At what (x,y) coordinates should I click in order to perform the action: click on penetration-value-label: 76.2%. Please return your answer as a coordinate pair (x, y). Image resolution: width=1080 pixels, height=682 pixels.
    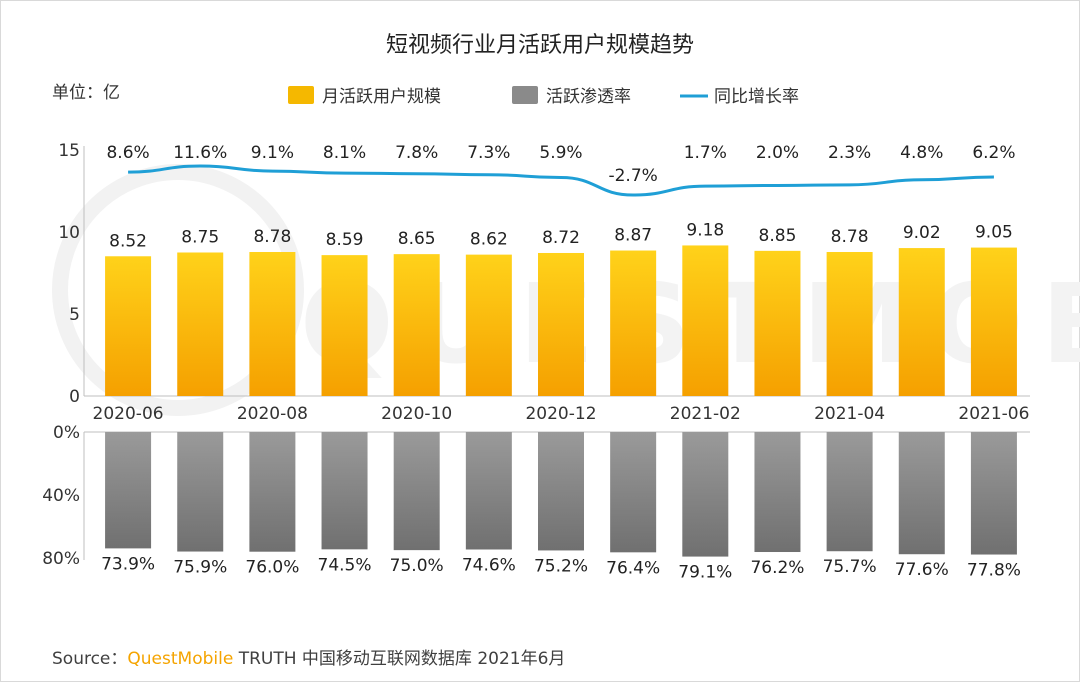
    Looking at the image, I should click on (777, 568).